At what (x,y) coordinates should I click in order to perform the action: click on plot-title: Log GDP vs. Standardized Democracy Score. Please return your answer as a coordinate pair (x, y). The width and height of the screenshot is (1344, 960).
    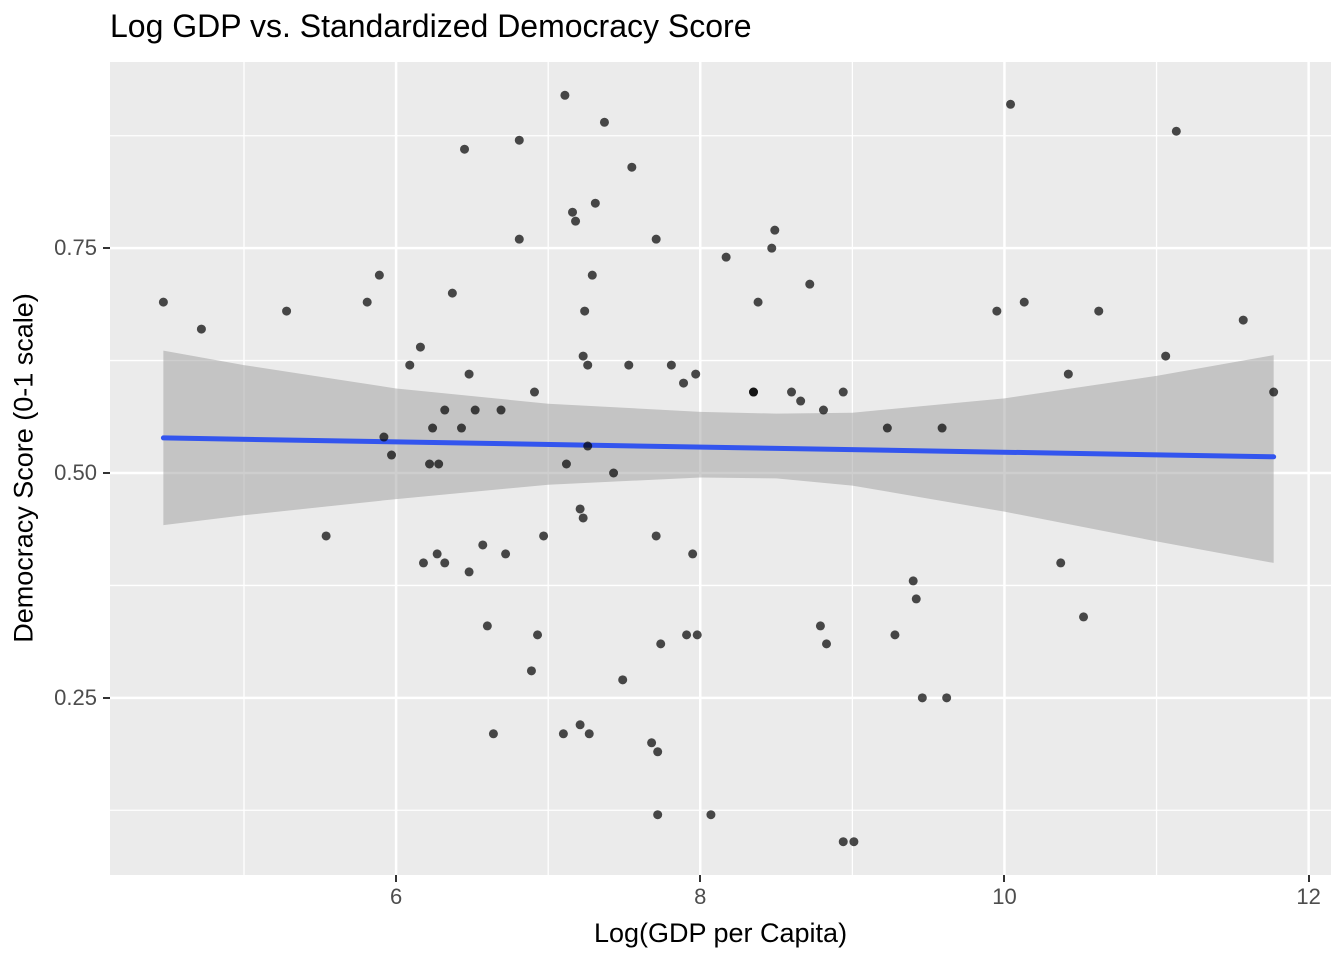
    Looking at the image, I should click on (431, 26).